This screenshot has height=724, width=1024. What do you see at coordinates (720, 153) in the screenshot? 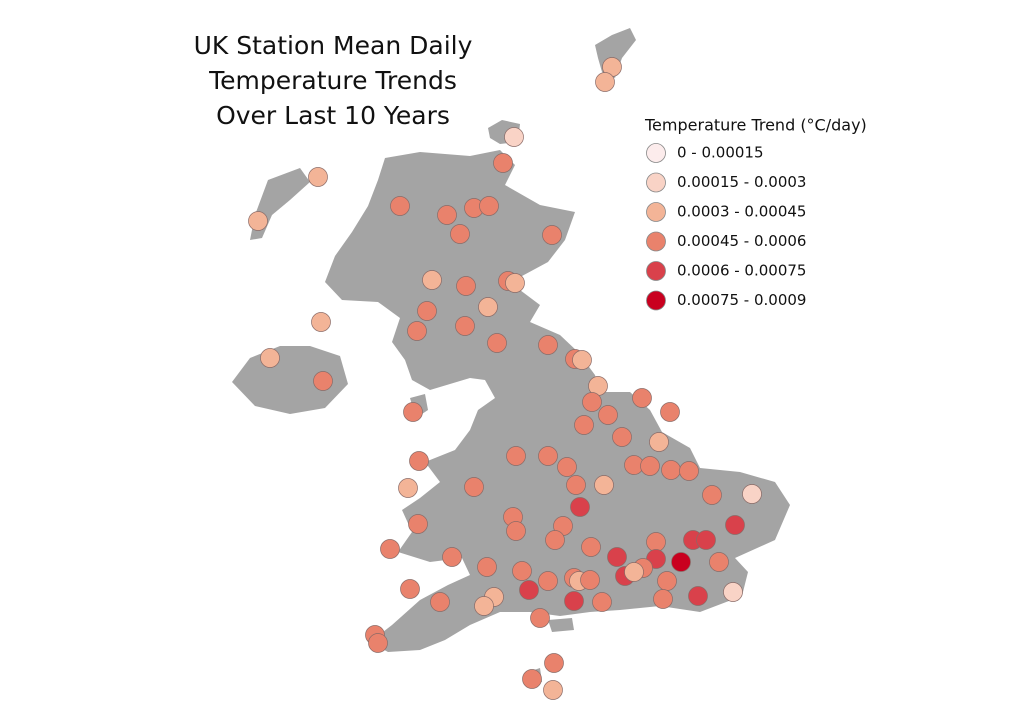
I see `legend-label: 0 - 0.00015` at bounding box center [720, 153].